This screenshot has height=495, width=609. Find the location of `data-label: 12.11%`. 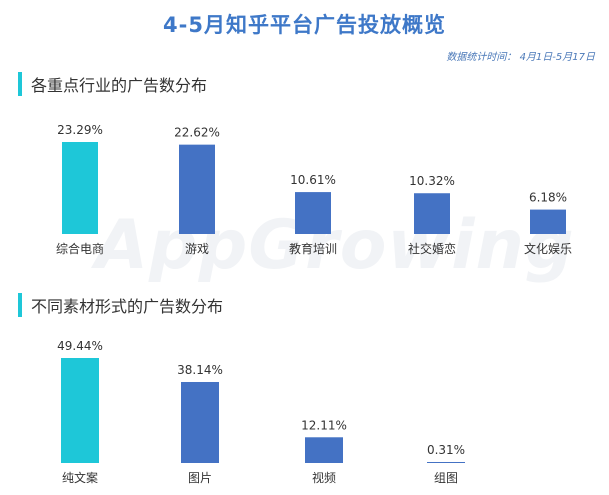

data-label: 12.11% is located at coordinates (324, 425).